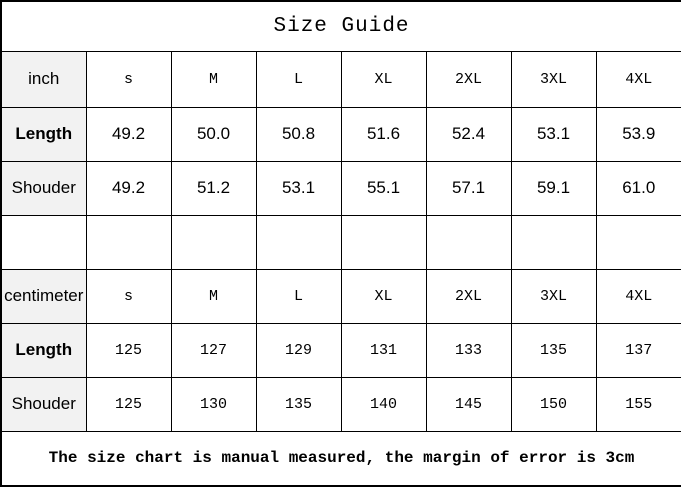 The height and width of the screenshot is (487, 681). What do you see at coordinates (43, 79) in the screenshot?
I see `unit-cell-inch: inch` at bounding box center [43, 79].